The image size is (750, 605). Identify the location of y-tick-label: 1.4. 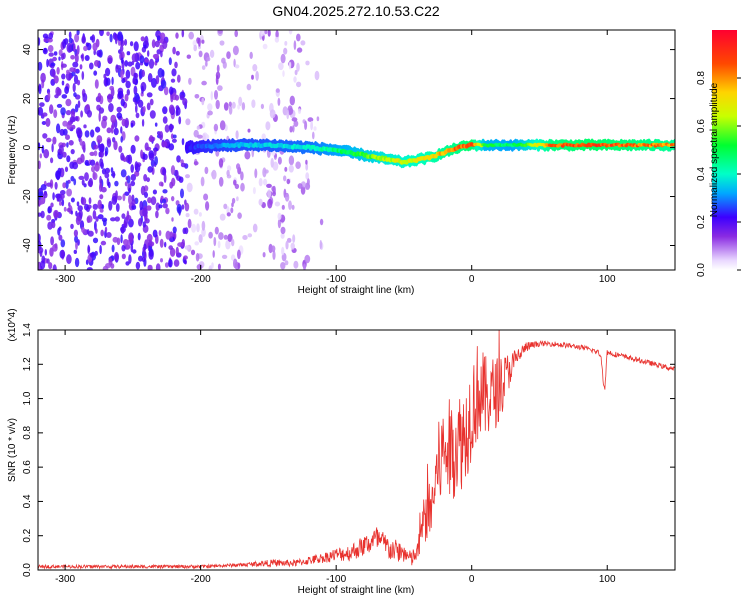
(27, 330).